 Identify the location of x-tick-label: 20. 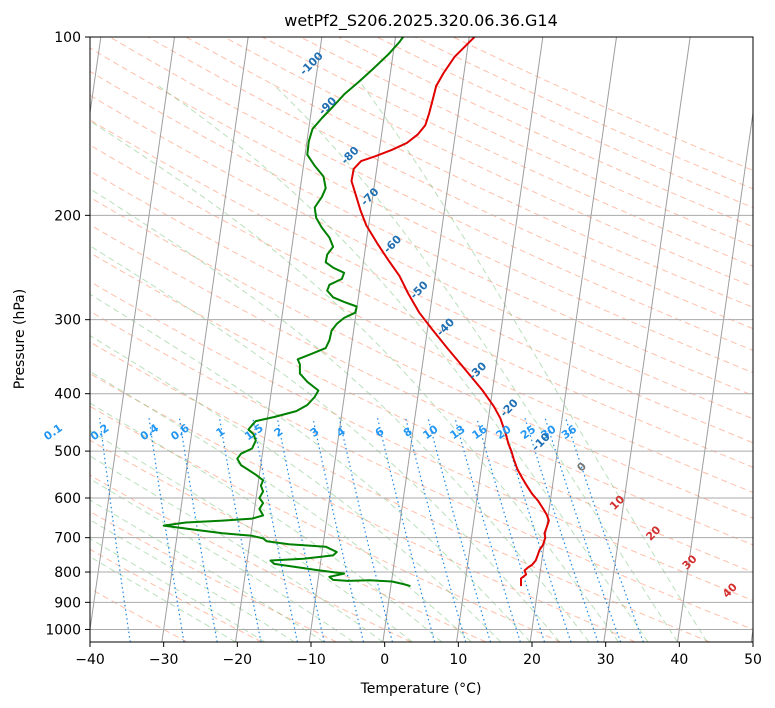
(532, 660).